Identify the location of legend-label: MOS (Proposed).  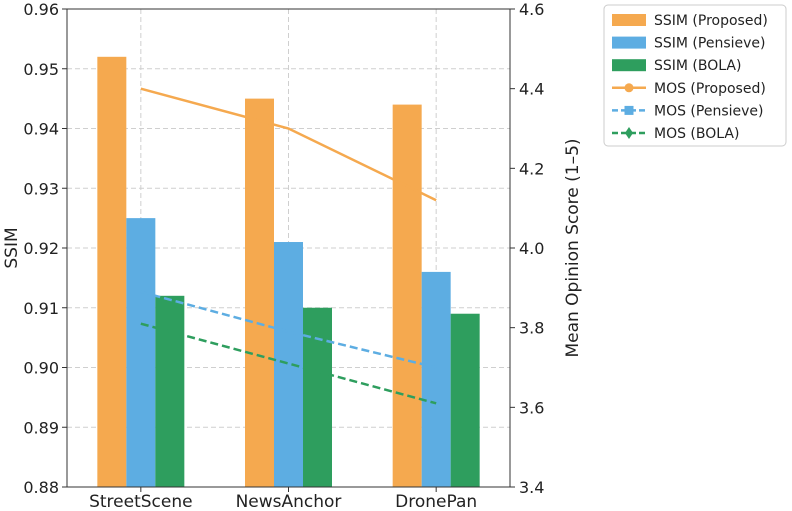
(710, 89).